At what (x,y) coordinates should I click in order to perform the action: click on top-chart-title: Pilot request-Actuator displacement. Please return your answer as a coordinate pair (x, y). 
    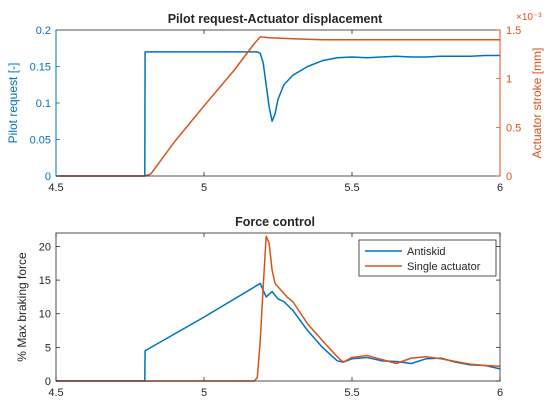
    Looking at the image, I should click on (275, 19).